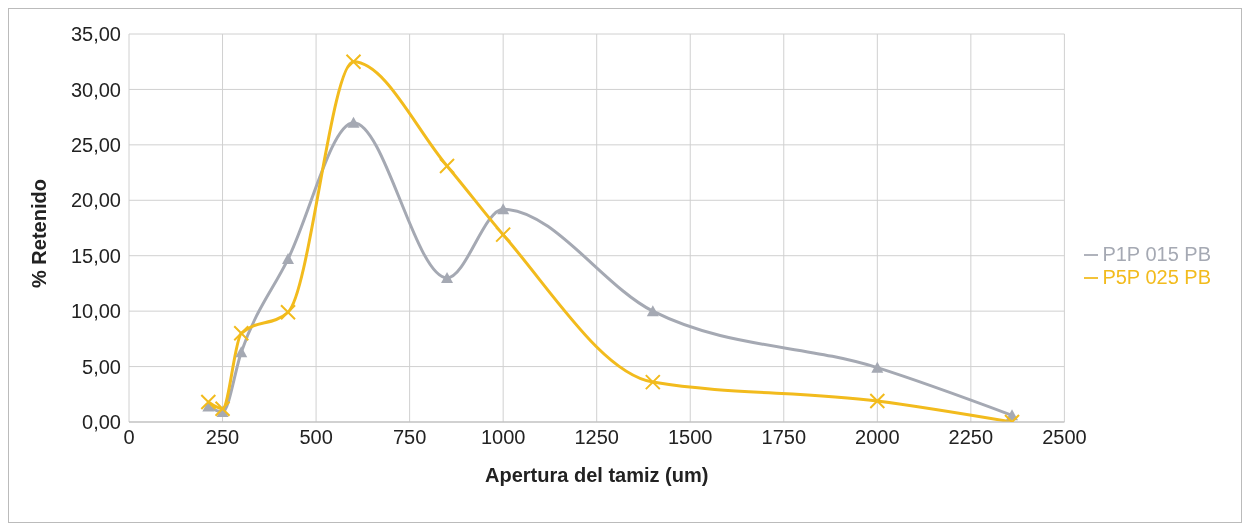 This screenshot has width=1250, height=531. I want to click on x-axis-title: Apertura del tamiz (um), so click(597, 475).